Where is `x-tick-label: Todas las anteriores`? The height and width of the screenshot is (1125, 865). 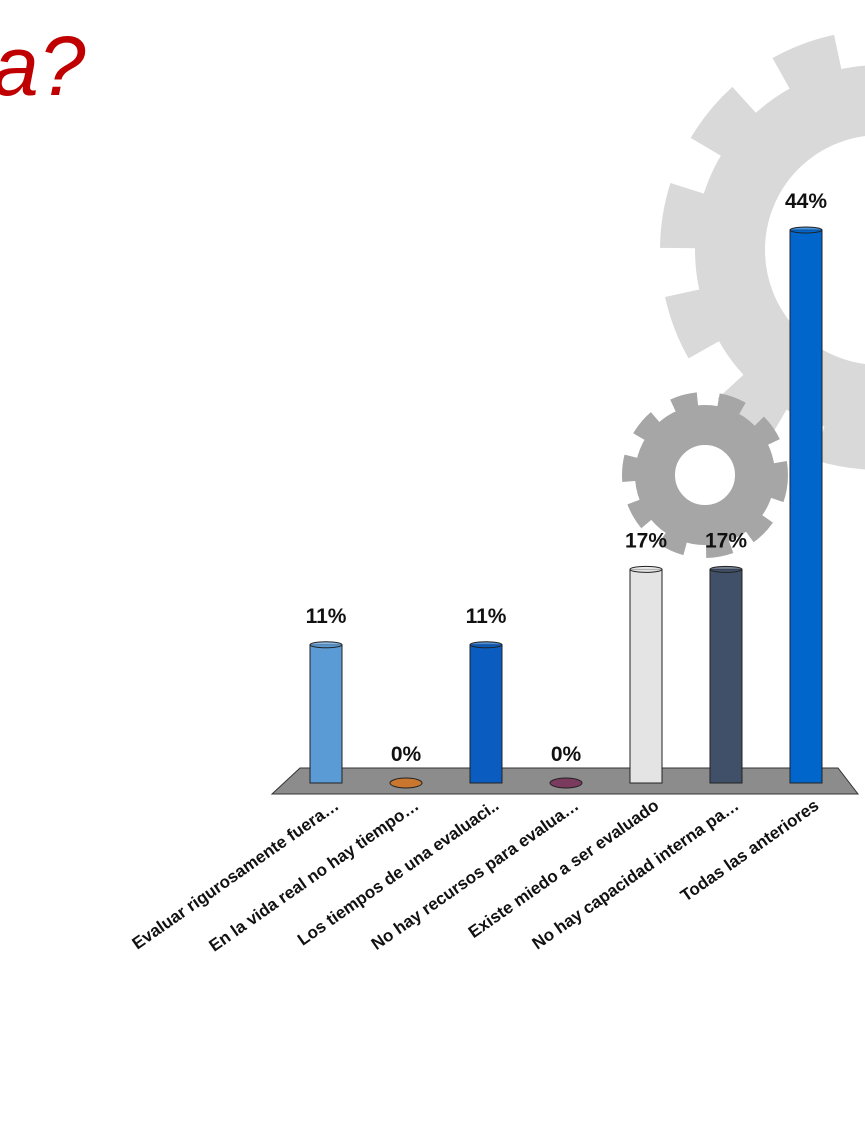
x-tick-label: Todas las anteriores is located at coordinates (749, 851).